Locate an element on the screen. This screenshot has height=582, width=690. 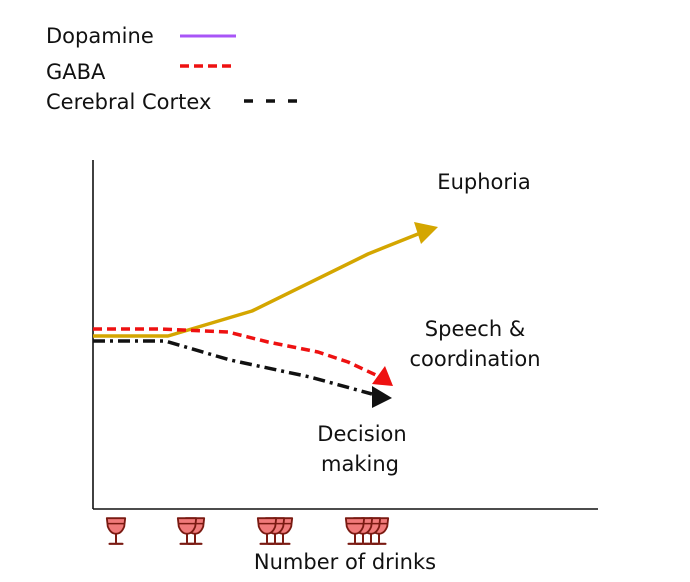
speech-label-line2: coordination is located at coordinates (474, 359).